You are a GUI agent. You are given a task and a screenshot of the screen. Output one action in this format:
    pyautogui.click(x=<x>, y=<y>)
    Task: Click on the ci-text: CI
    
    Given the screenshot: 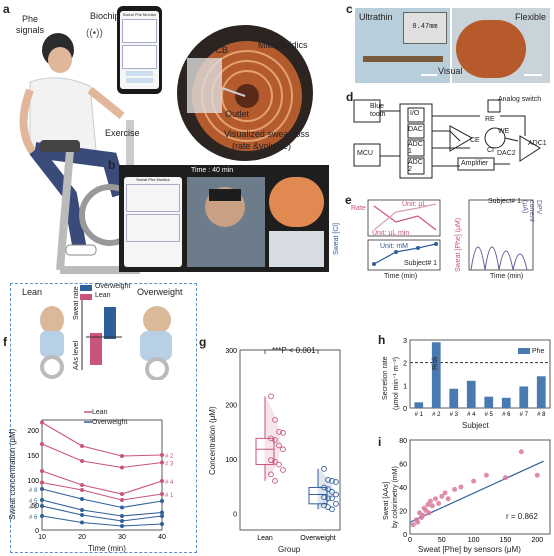 What is the action you would take?
    pyautogui.click(x=490, y=150)
    